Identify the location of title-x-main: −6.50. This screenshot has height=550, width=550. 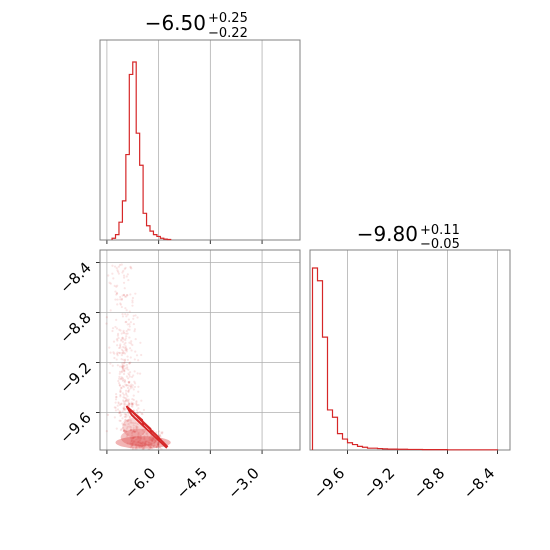
(175, 23).